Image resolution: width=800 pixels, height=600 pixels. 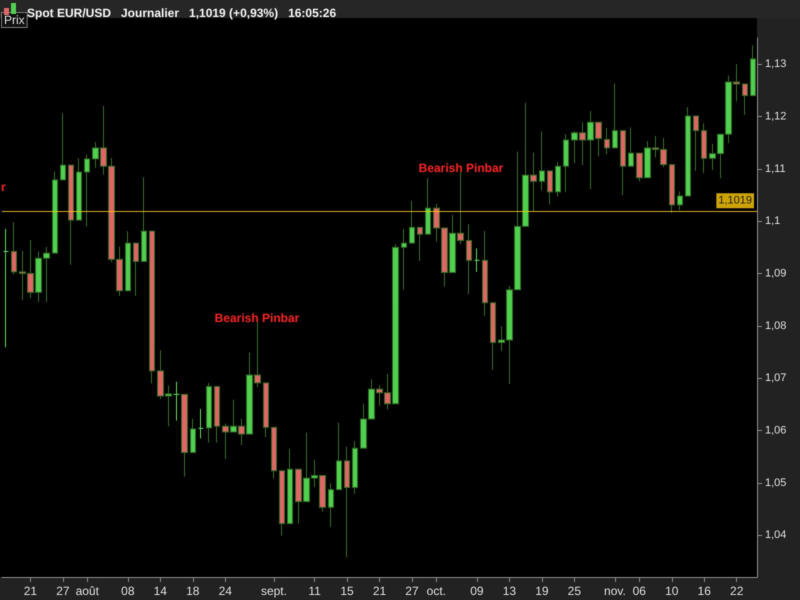 I want to click on x-tick-label: 15, so click(x=347, y=591).